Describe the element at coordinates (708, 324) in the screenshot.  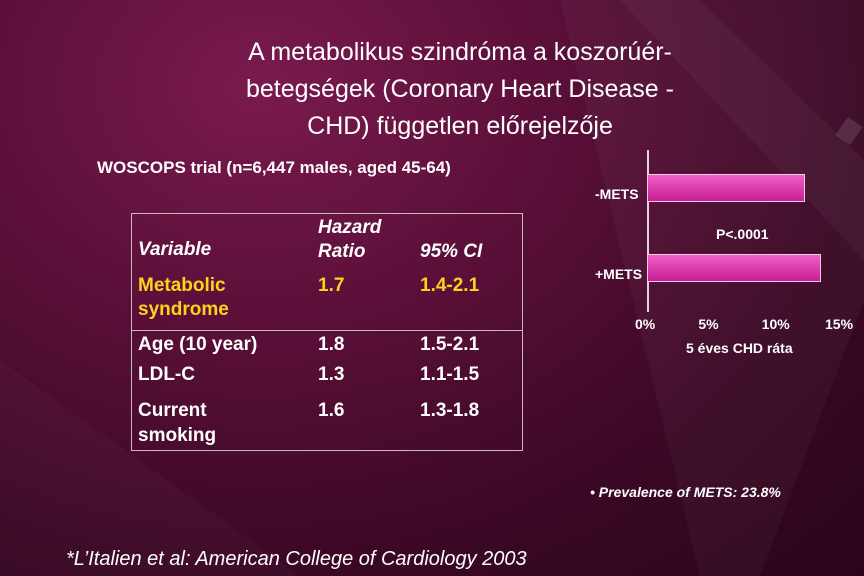
I see `x-tick-label: 5%` at that location.